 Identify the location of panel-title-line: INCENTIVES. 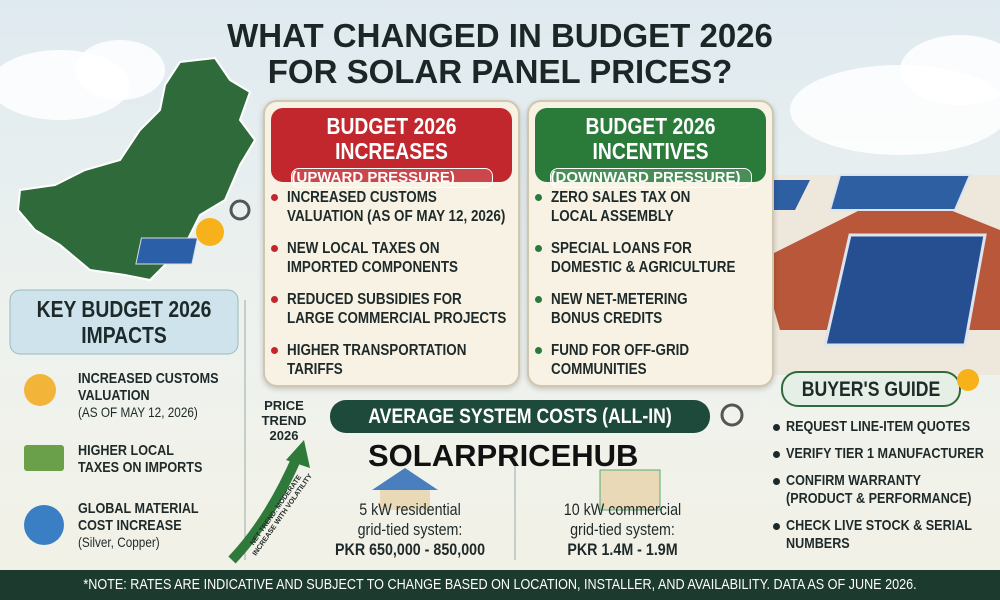
(650, 151).